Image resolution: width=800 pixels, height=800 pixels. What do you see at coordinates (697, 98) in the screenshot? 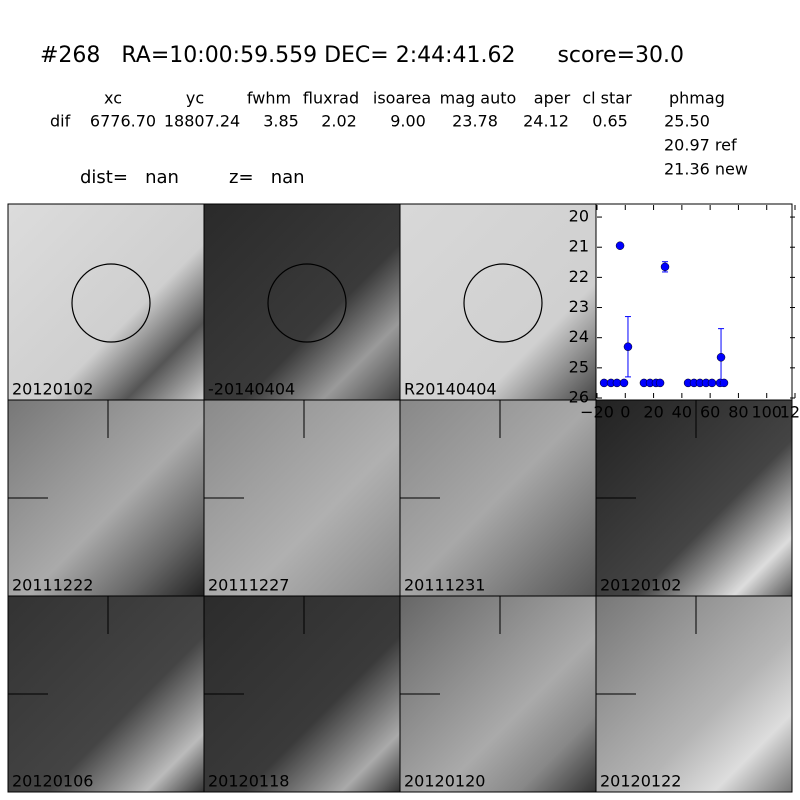
I see `column-header: phmag` at bounding box center [697, 98].